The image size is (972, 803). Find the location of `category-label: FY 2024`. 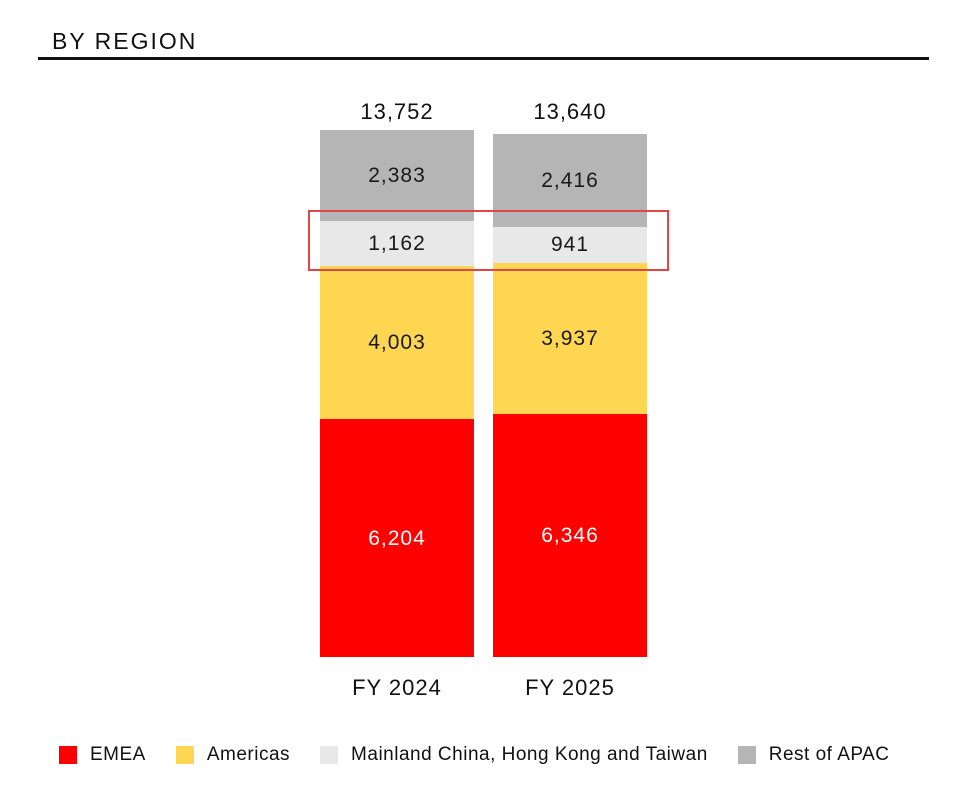

category-label: FY 2024 is located at coordinates (397, 687).